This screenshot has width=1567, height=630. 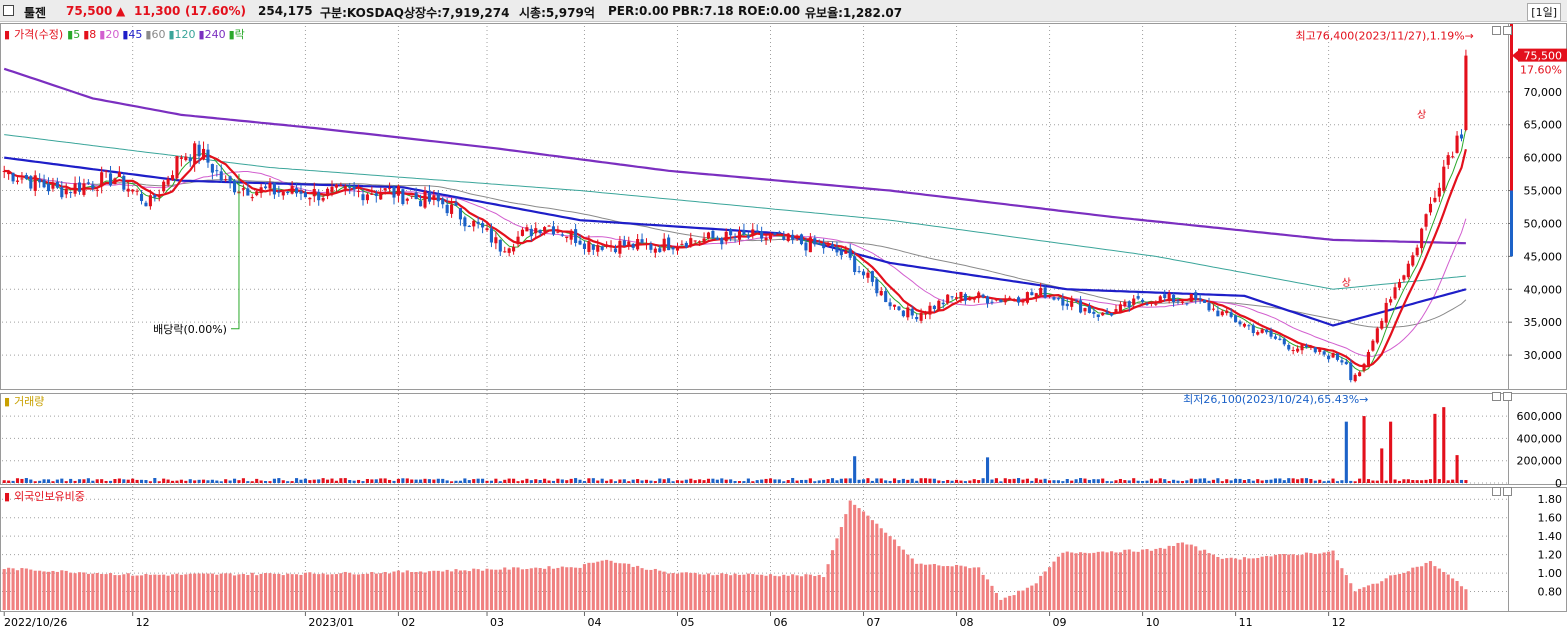 What do you see at coordinates (781, 622) in the screenshot?
I see `x-tick-label-7: 06` at bounding box center [781, 622].